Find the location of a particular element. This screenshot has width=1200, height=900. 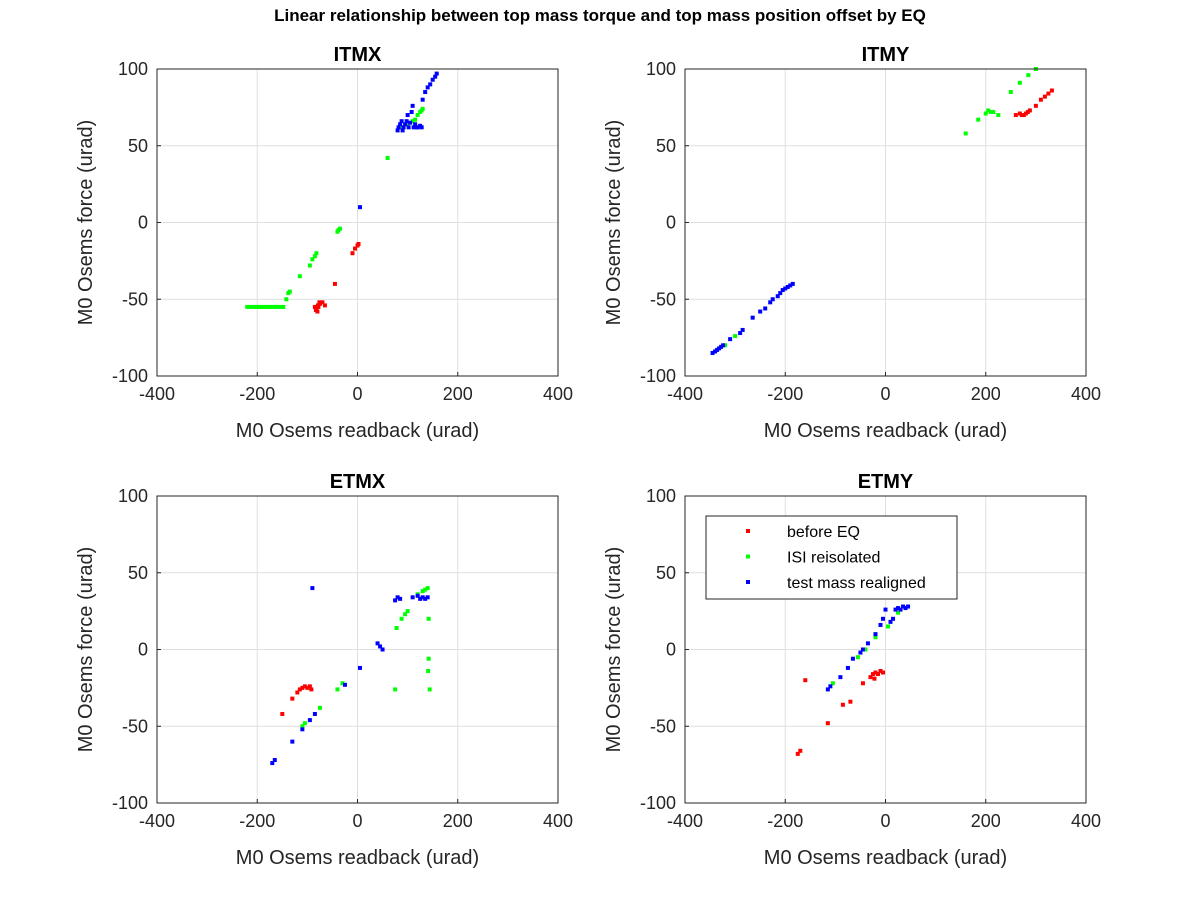

itmy-y-axis-label: M0 Osems force (urad) is located at coordinates (614, 223).